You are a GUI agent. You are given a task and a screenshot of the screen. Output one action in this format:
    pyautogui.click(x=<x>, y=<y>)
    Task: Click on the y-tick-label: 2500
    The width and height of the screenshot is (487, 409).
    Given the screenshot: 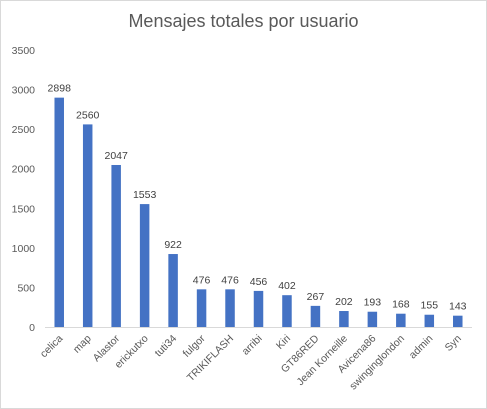 What is the action you would take?
    pyautogui.click(x=24, y=130)
    